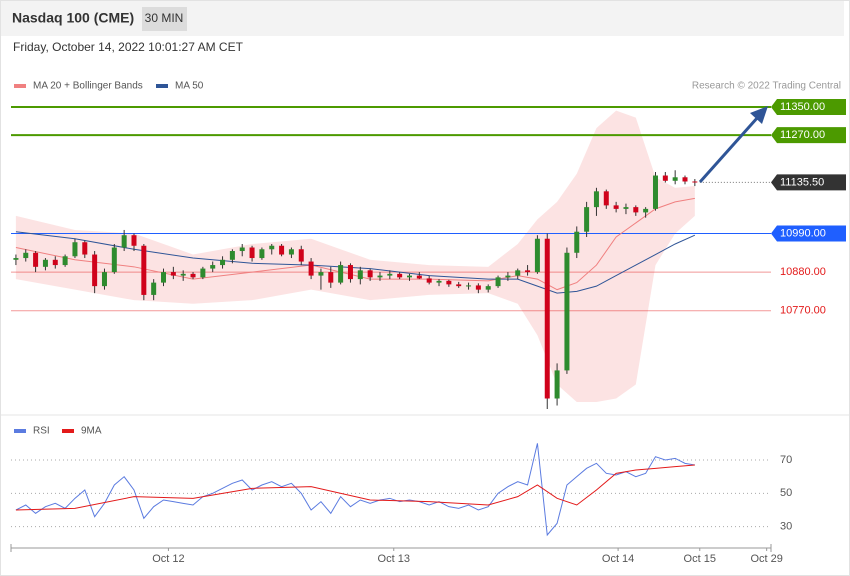 This screenshot has height=576, width=850. What do you see at coordinates (729, 149) in the screenshot?
I see `target-arrow` at bounding box center [729, 149].